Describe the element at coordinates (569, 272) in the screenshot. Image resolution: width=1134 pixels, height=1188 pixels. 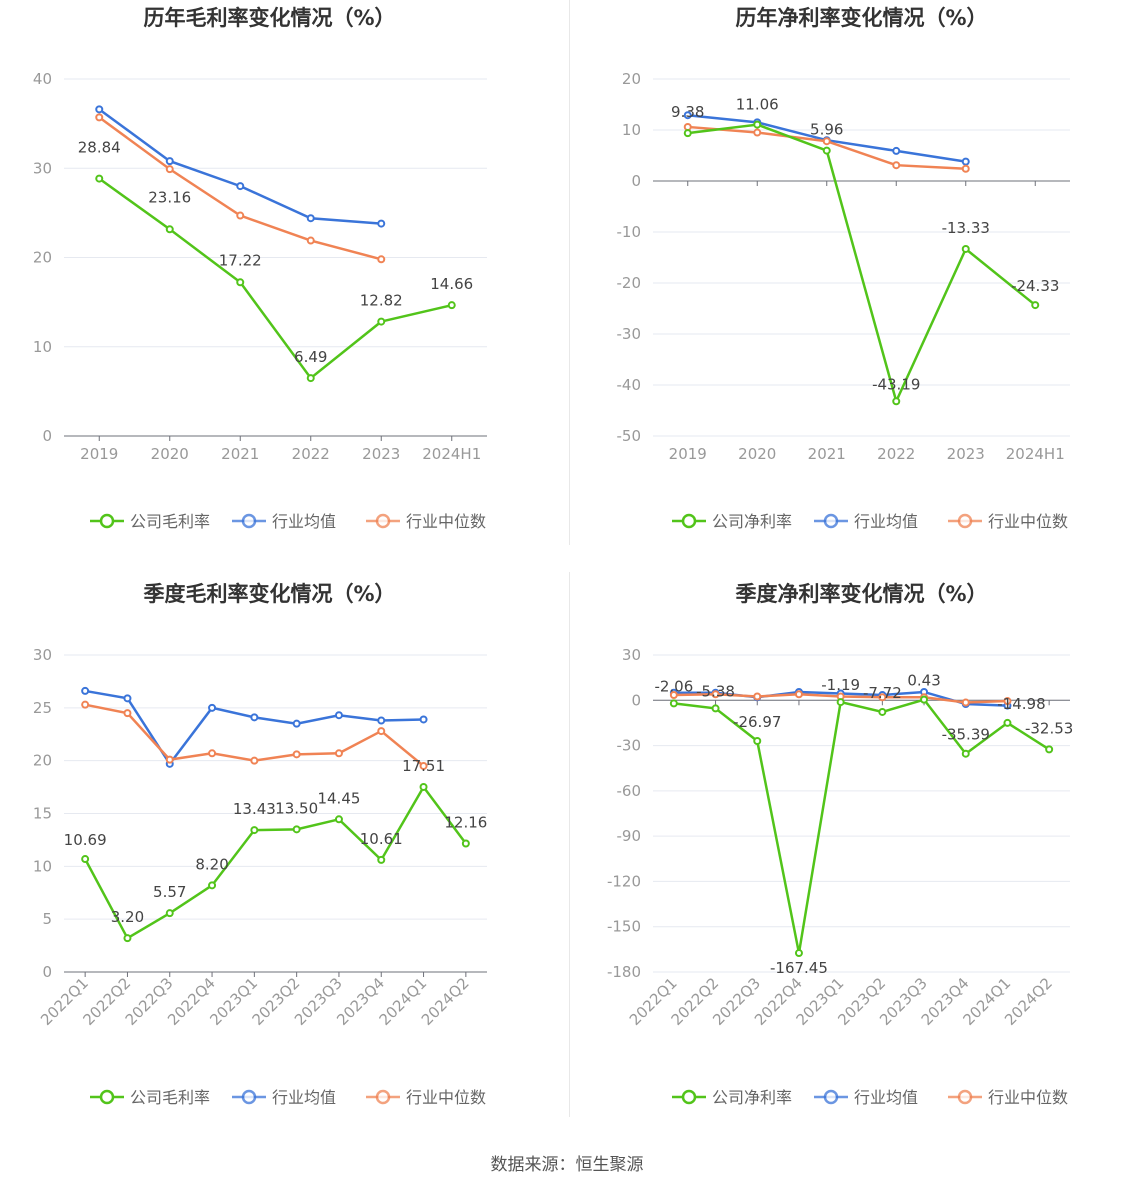
I see `divider-top` at that location.